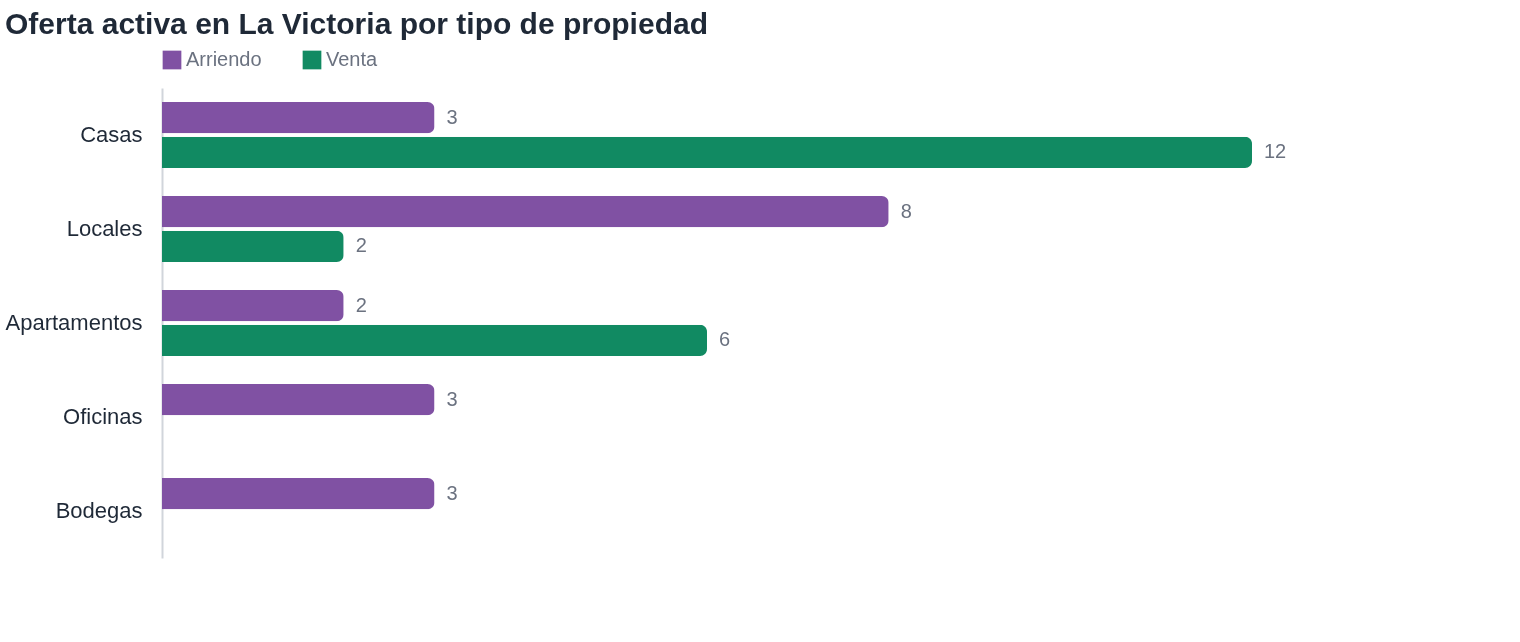  What do you see at coordinates (103, 416) in the screenshot?
I see `y-tick-label: Oficinas` at bounding box center [103, 416].